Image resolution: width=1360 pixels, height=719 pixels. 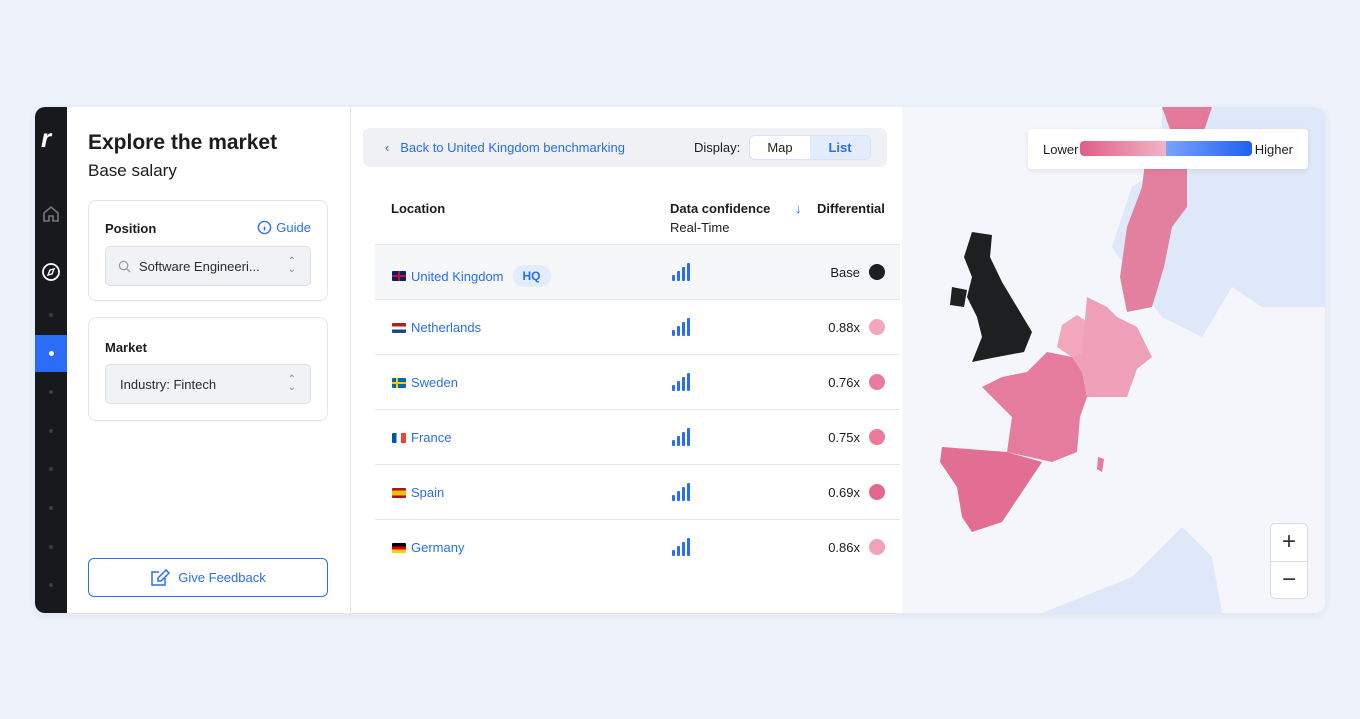 I want to click on map-region-uk, so click(x=998, y=297).